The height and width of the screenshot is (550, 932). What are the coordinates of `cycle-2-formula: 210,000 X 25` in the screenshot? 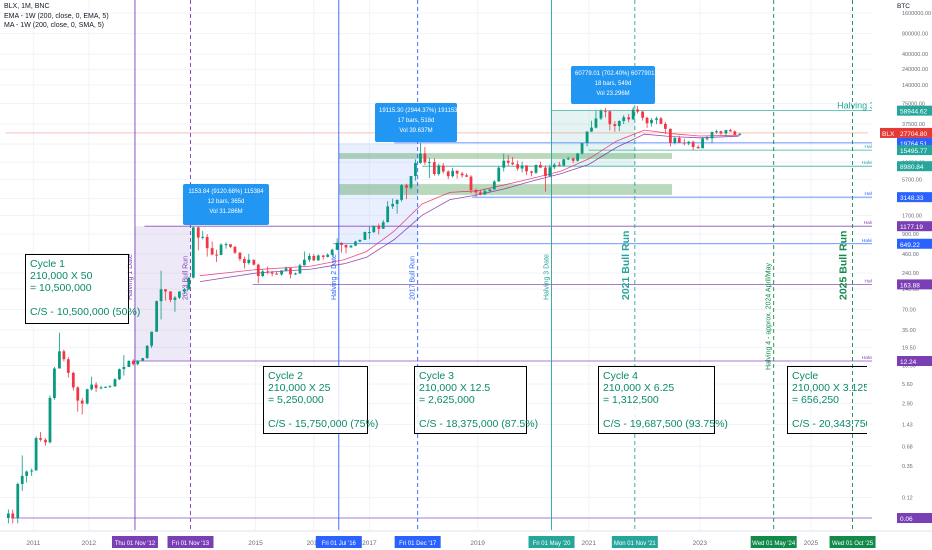 It's located at (299, 388).